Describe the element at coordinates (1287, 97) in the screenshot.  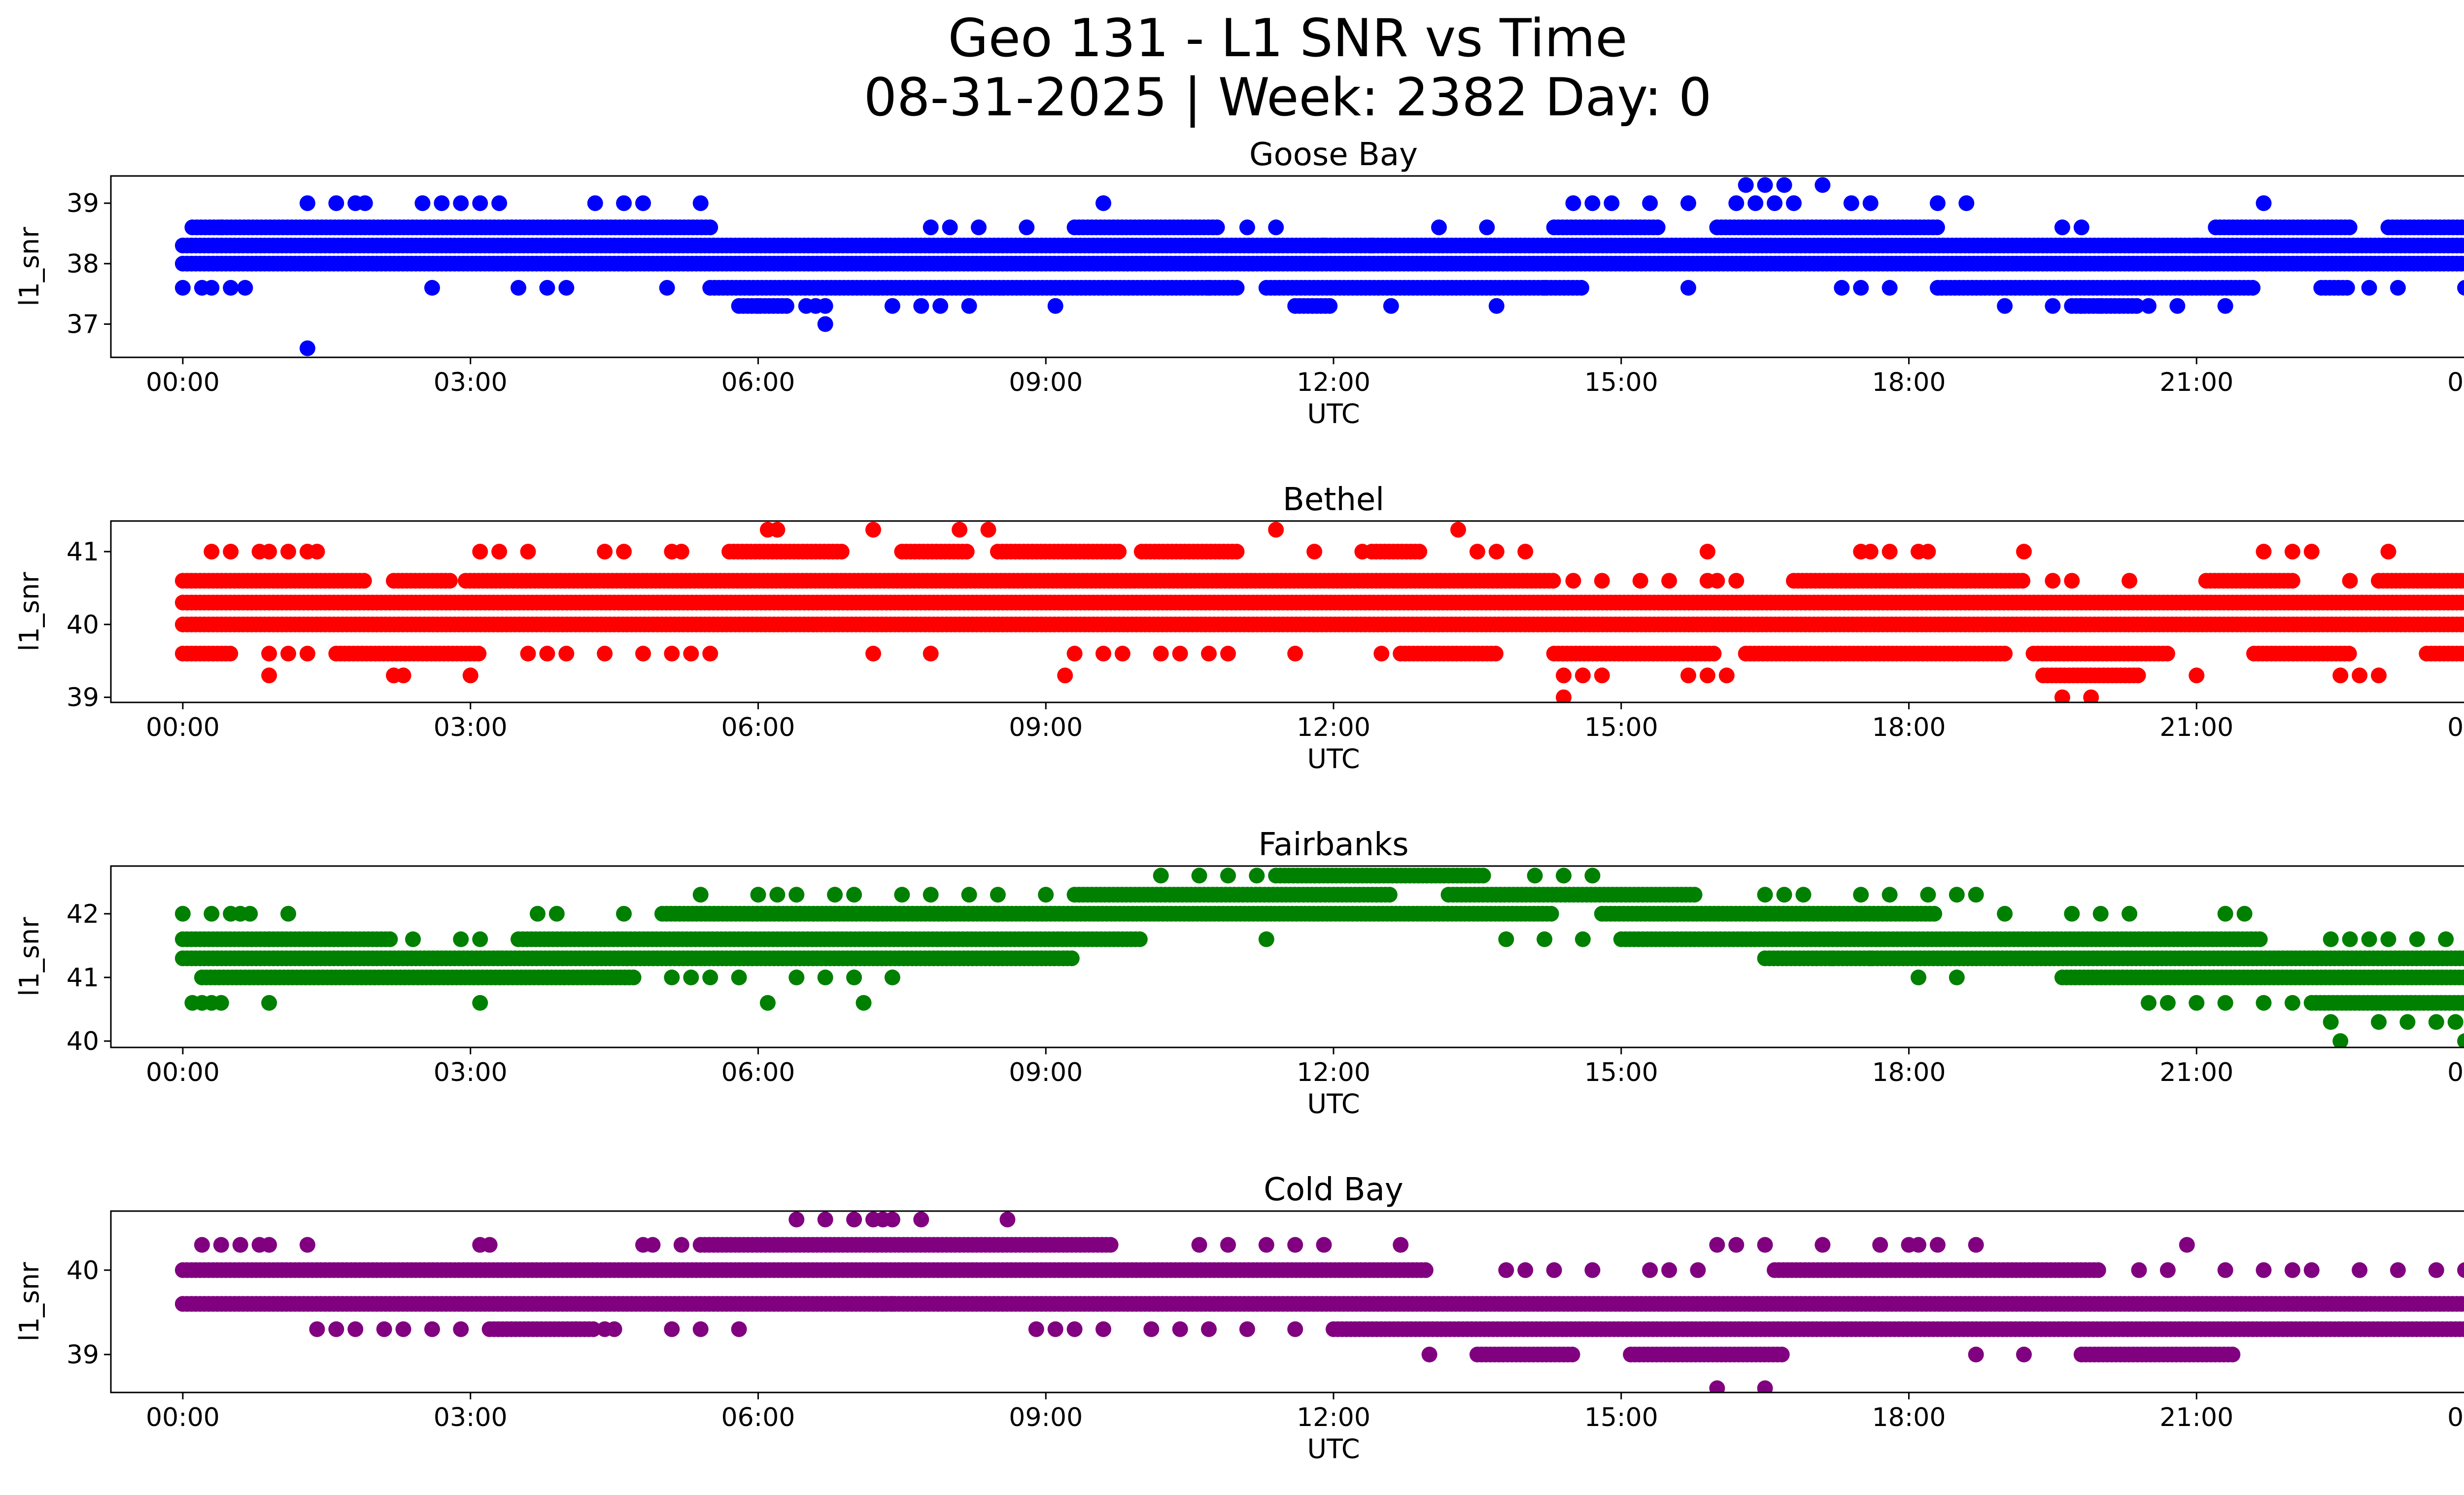
I see `figure-title-line-2: 08-31-2025 | Week: 2382 Day: 0` at that location.